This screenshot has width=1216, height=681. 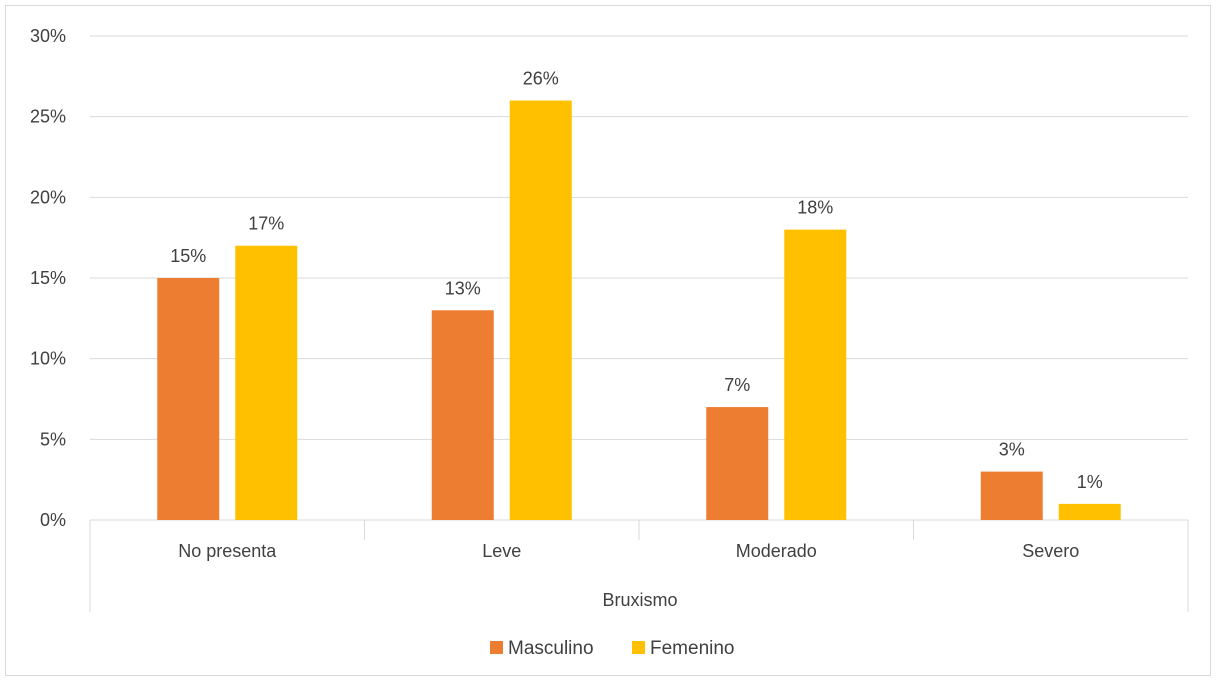 I want to click on data-label: 26%, so click(x=541, y=79).